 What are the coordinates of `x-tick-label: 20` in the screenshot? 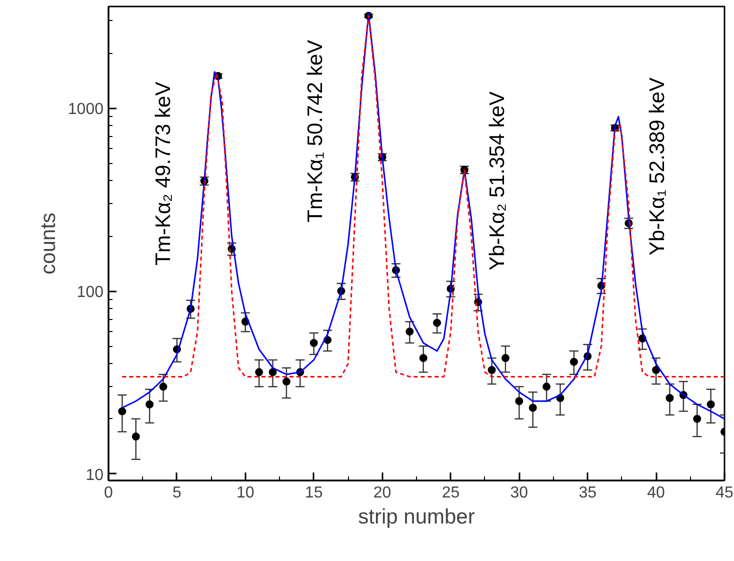 It's located at (382, 493).